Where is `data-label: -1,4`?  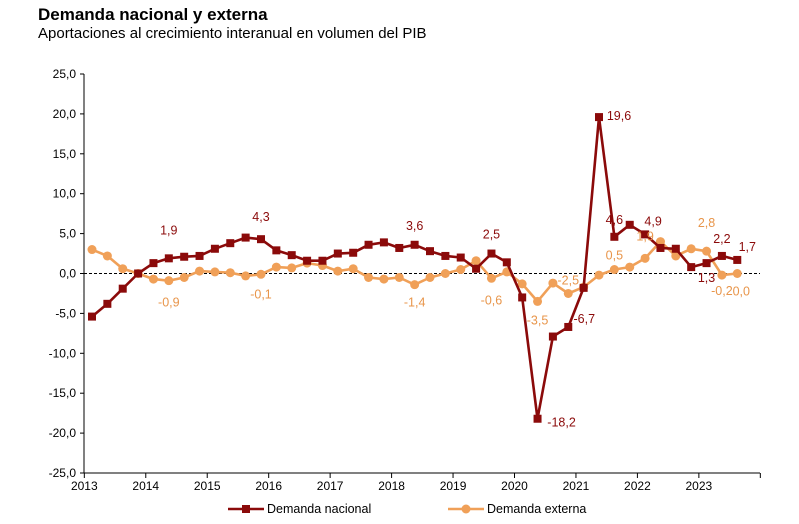
data-label: -1,4 is located at coordinates (415, 303).